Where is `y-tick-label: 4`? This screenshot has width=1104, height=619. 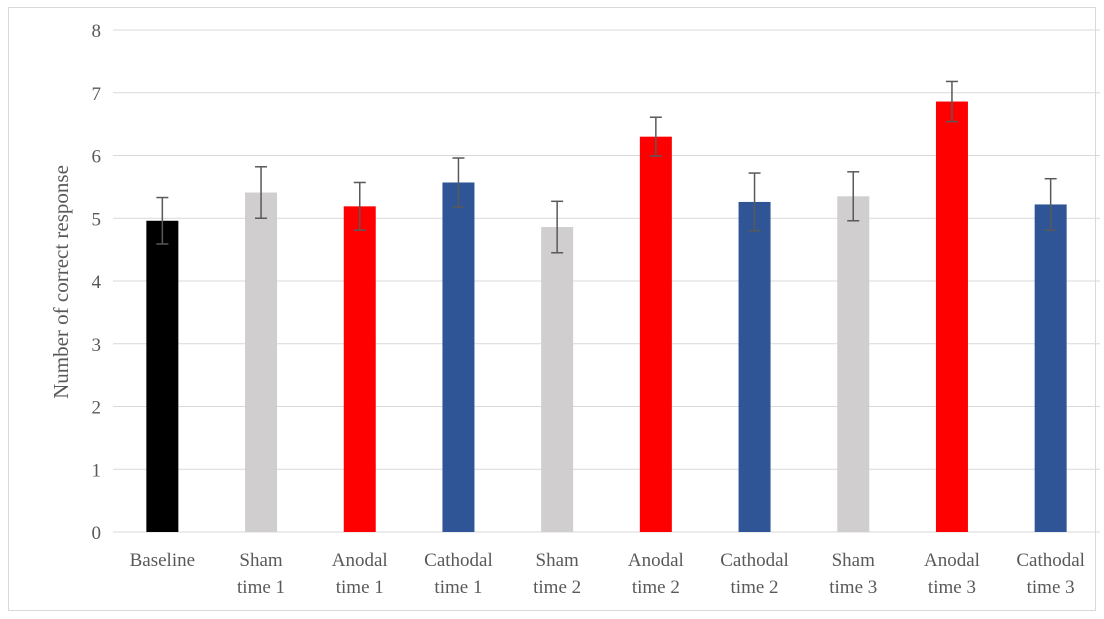 y-tick-label: 4 is located at coordinates (97, 282).